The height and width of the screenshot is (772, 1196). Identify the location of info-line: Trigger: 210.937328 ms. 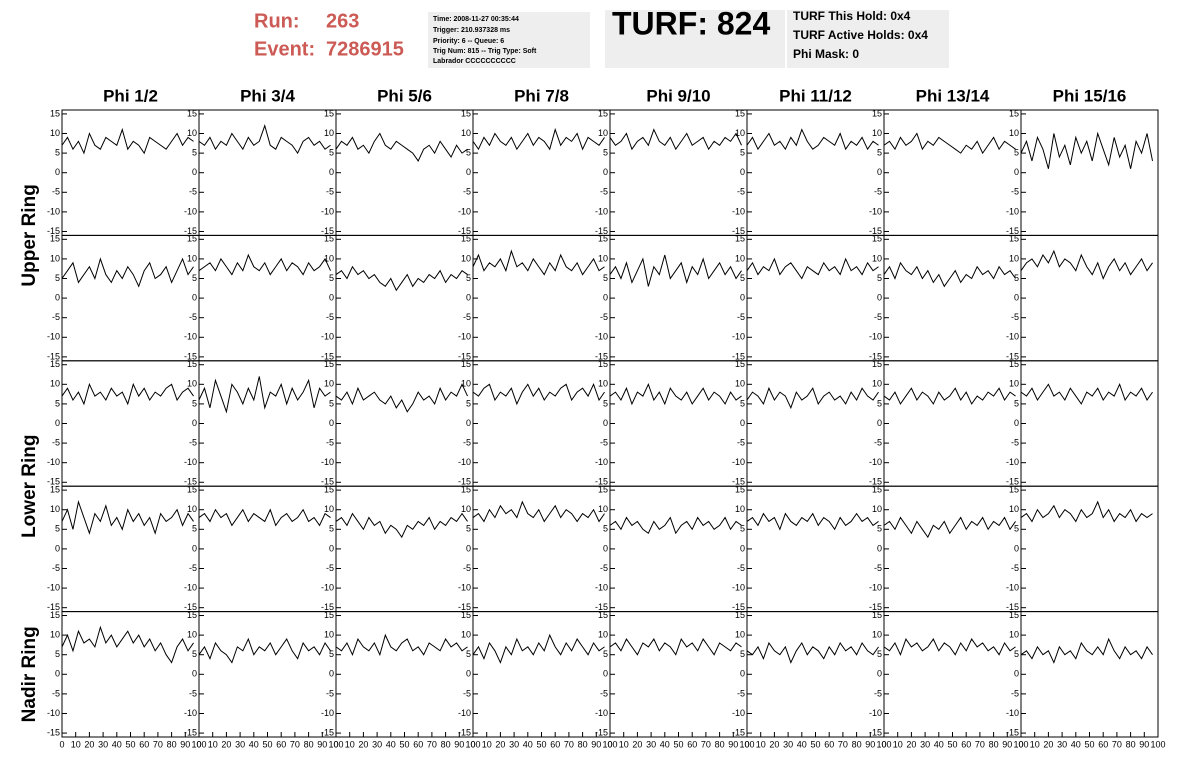
(471, 30).